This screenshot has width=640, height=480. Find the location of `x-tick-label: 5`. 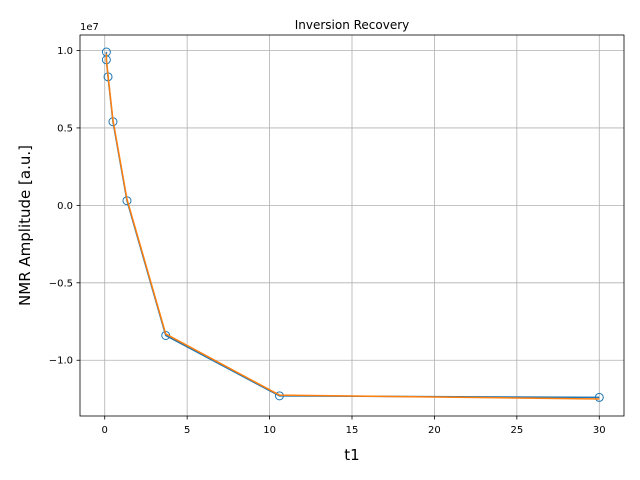

x-tick-label: 5 is located at coordinates (187, 430).